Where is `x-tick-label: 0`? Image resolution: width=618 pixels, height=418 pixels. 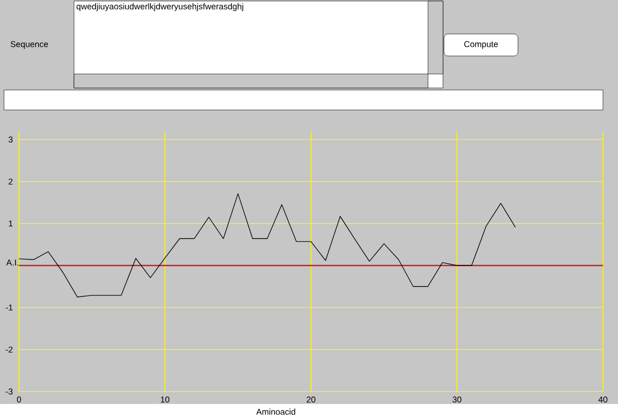 x-tick-label: 0 is located at coordinates (19, 399).